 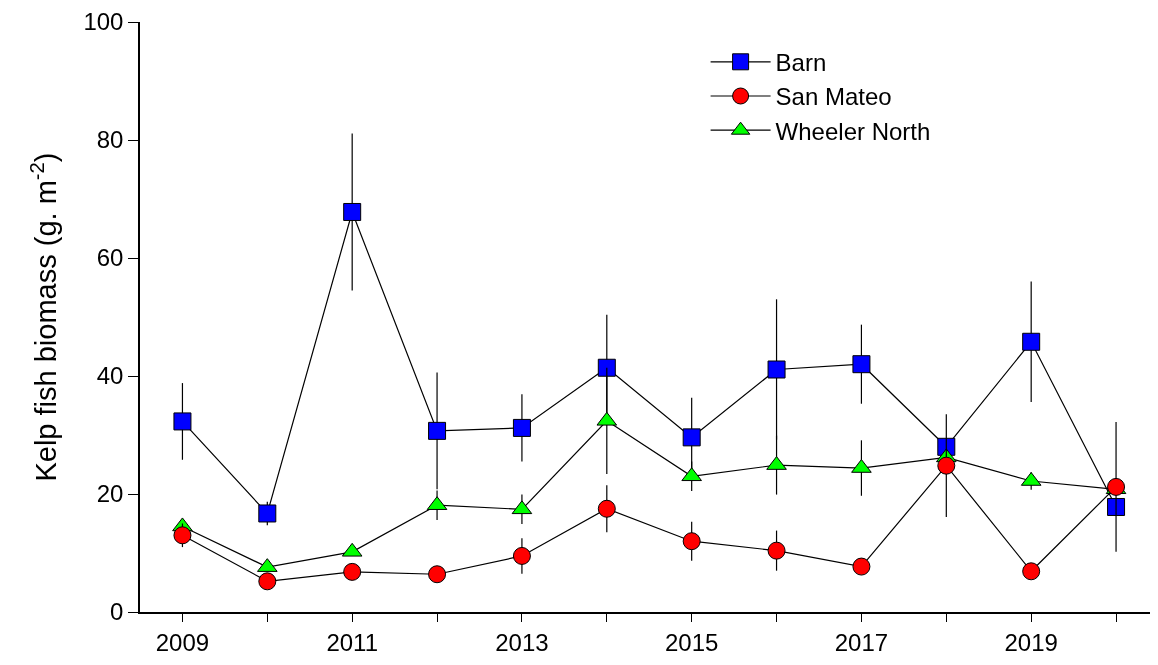 What do you see at coordinates (1031, 642) in the screenshot?
I see `x-tick-label: 2019` at bounding box center [1031, 642].